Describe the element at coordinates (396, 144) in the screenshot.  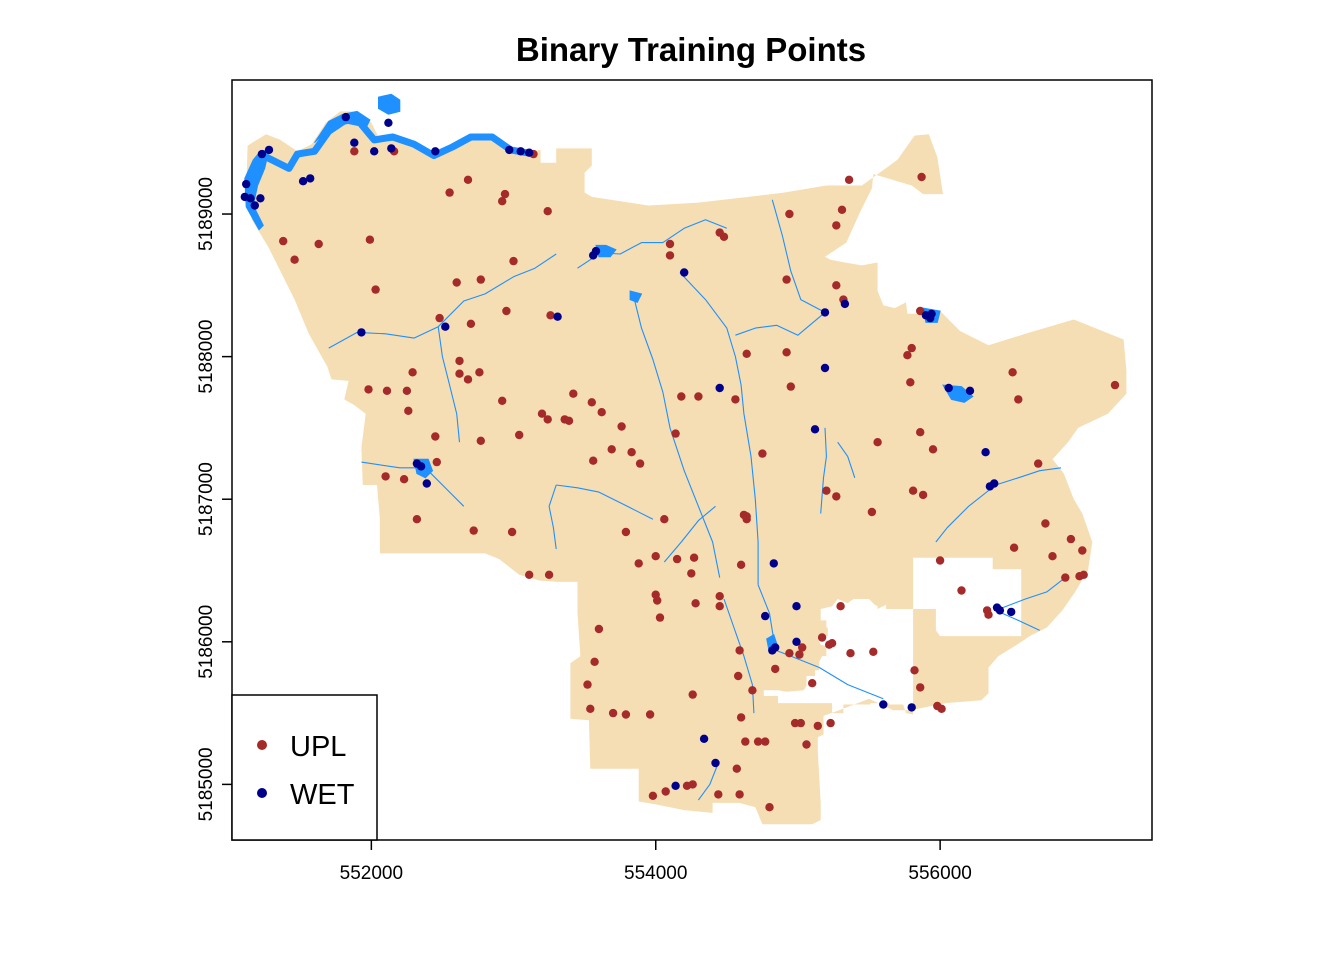
I see `river-line` at that location.